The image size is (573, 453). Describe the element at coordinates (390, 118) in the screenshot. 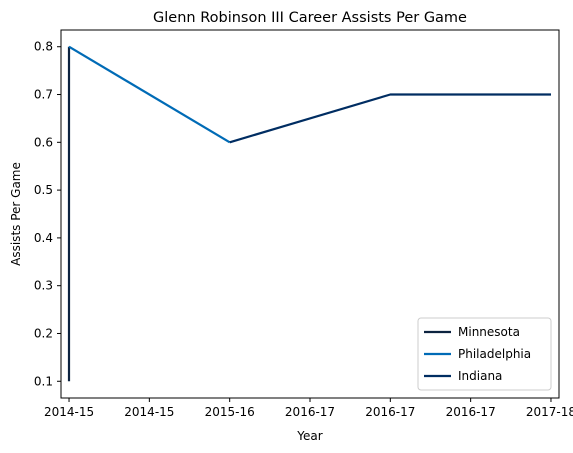

I see `series-line-indiana` at that location.